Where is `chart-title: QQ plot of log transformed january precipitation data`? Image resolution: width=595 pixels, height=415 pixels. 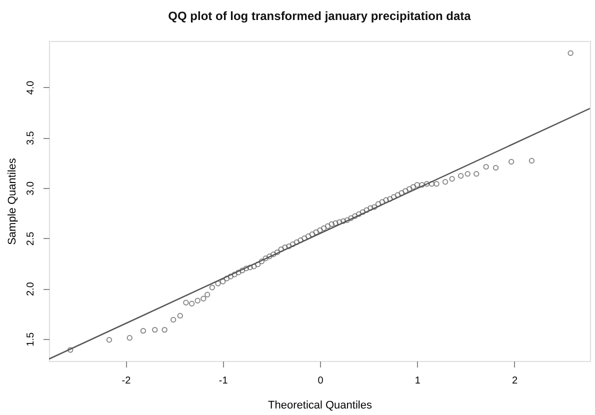
chart-title: QQ plot of log transformed january precipitation data is located at coordinates (320, 16).